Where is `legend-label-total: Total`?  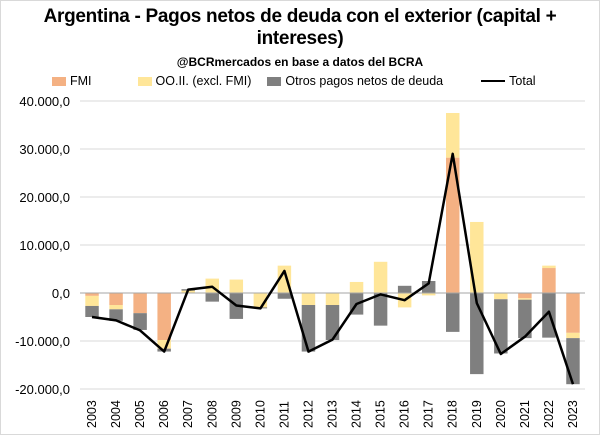
legend-label-total: Total is located at coordinates (522, 81).